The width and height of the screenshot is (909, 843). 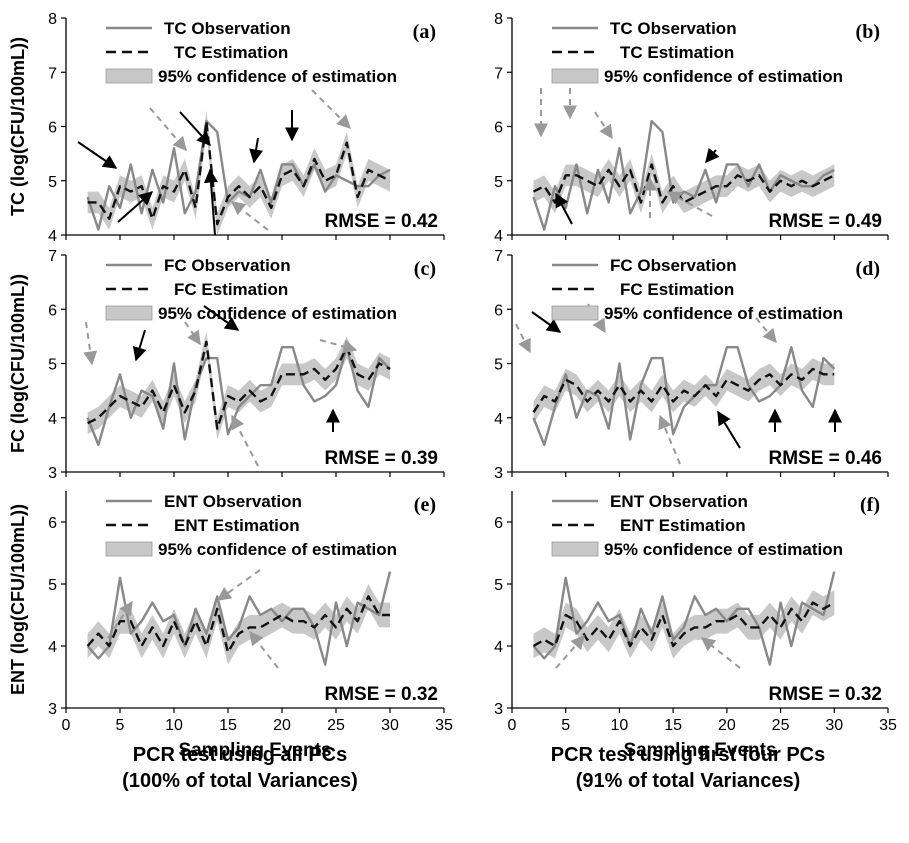 I want to click on x-tick-label: 5, so click(x=120, y=725).